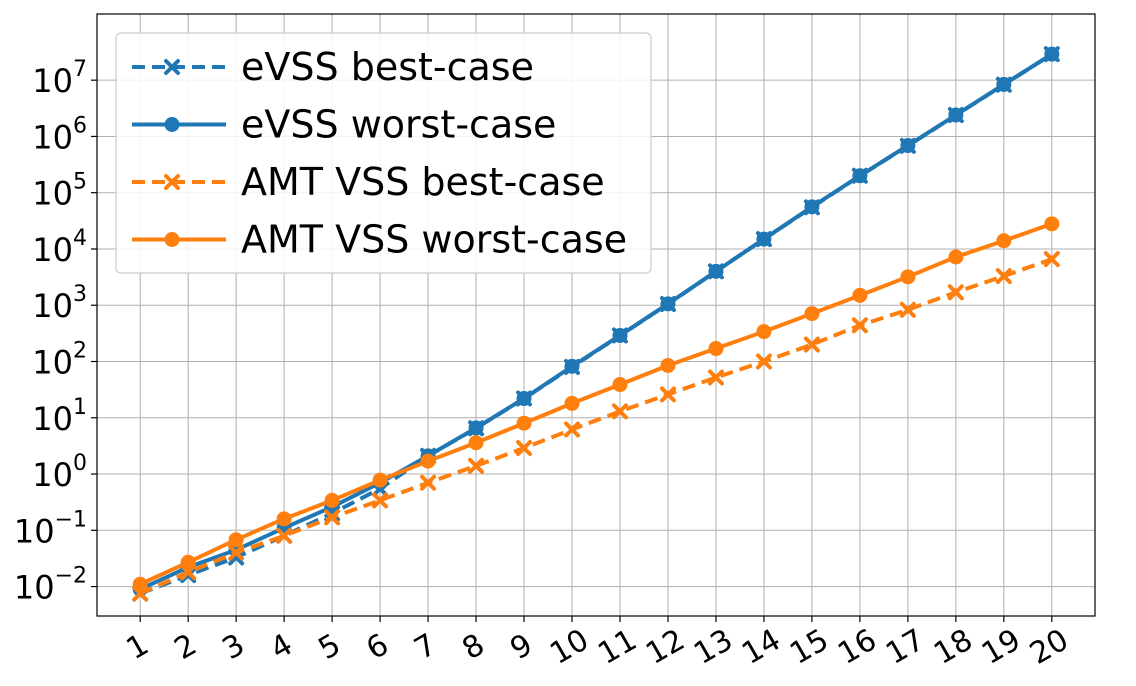  What do you see at coordinates (1001, 646) in the screenshot?
I see `x-tick-label: 19` at bounding box center [1001, 646].